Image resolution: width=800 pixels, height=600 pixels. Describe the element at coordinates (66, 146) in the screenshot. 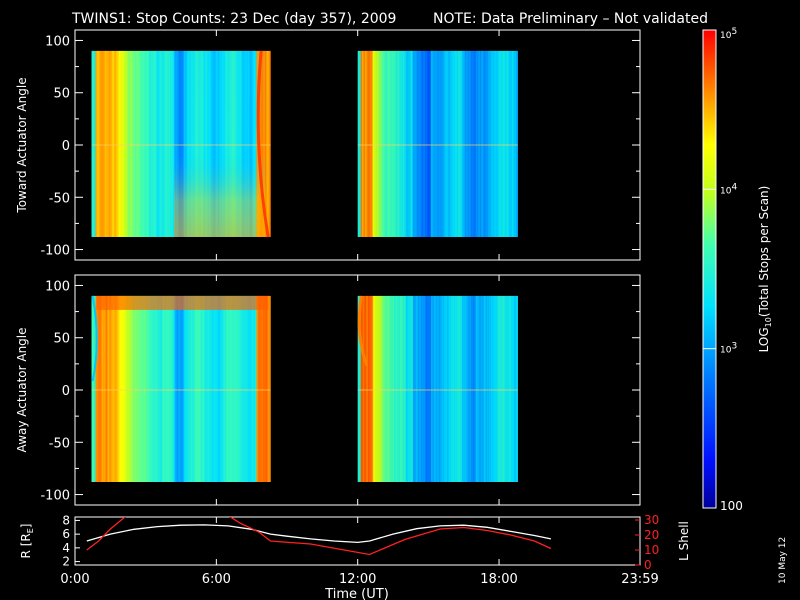

I see `y-tick-label: 0` at that location.